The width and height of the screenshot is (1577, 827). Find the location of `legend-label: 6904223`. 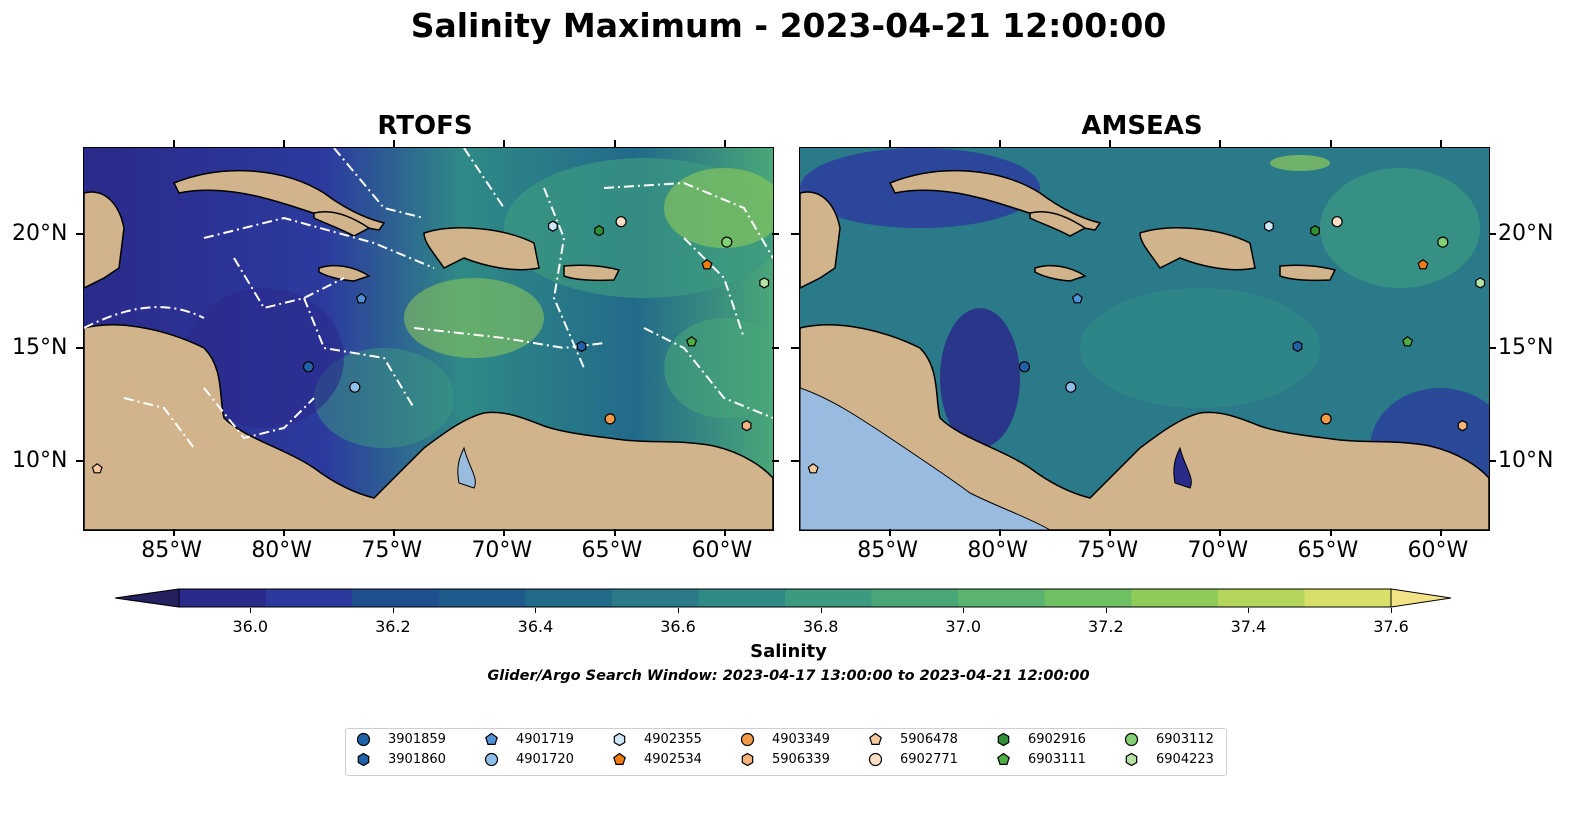

legend-label: 6904223 is located at coordinates (1185, 759).